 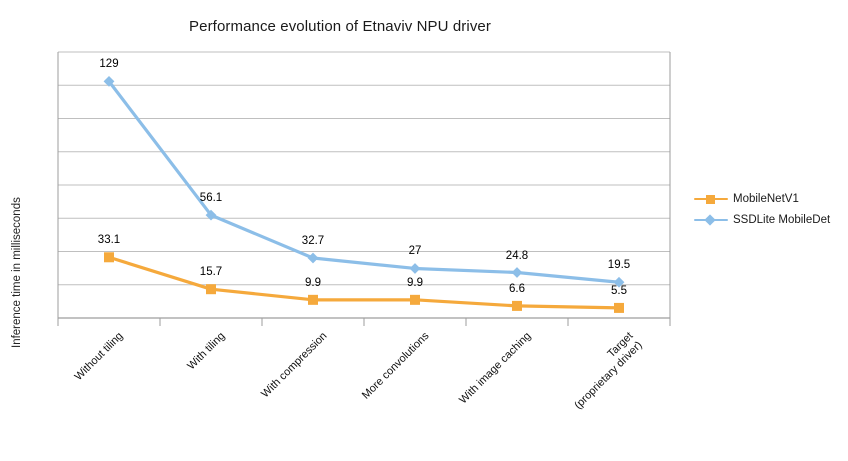 What do you see at coordinates (364, 282) in the screenshot?
I see `series-line-mobilenetv1` at bounding box center [364, 282].